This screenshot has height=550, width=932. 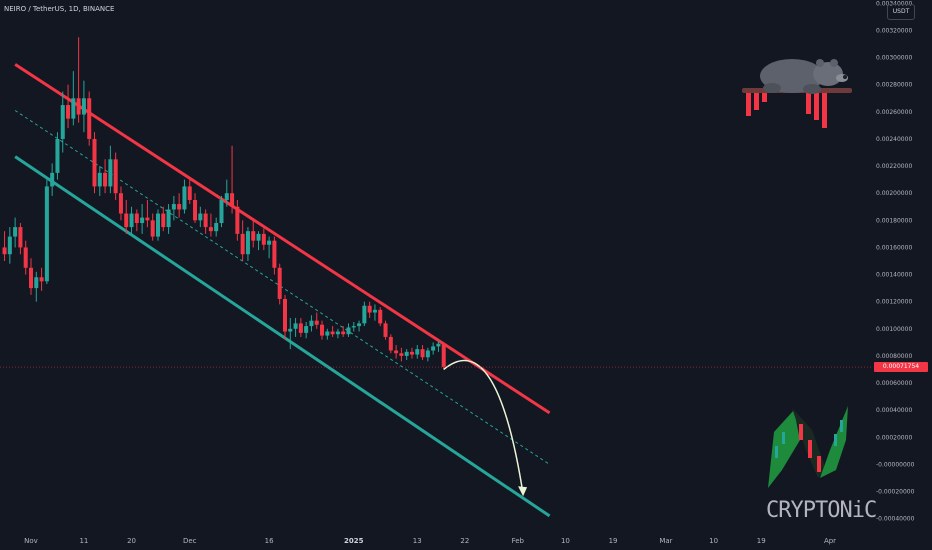 What do you see at coordinates (430, 541) in the screenshot?
I see `x-axis: Nov 11 20 Dec 16 2025 13 22 Feb 10 19 Mar 10 19 Apr` at bounding box center [430, 541].